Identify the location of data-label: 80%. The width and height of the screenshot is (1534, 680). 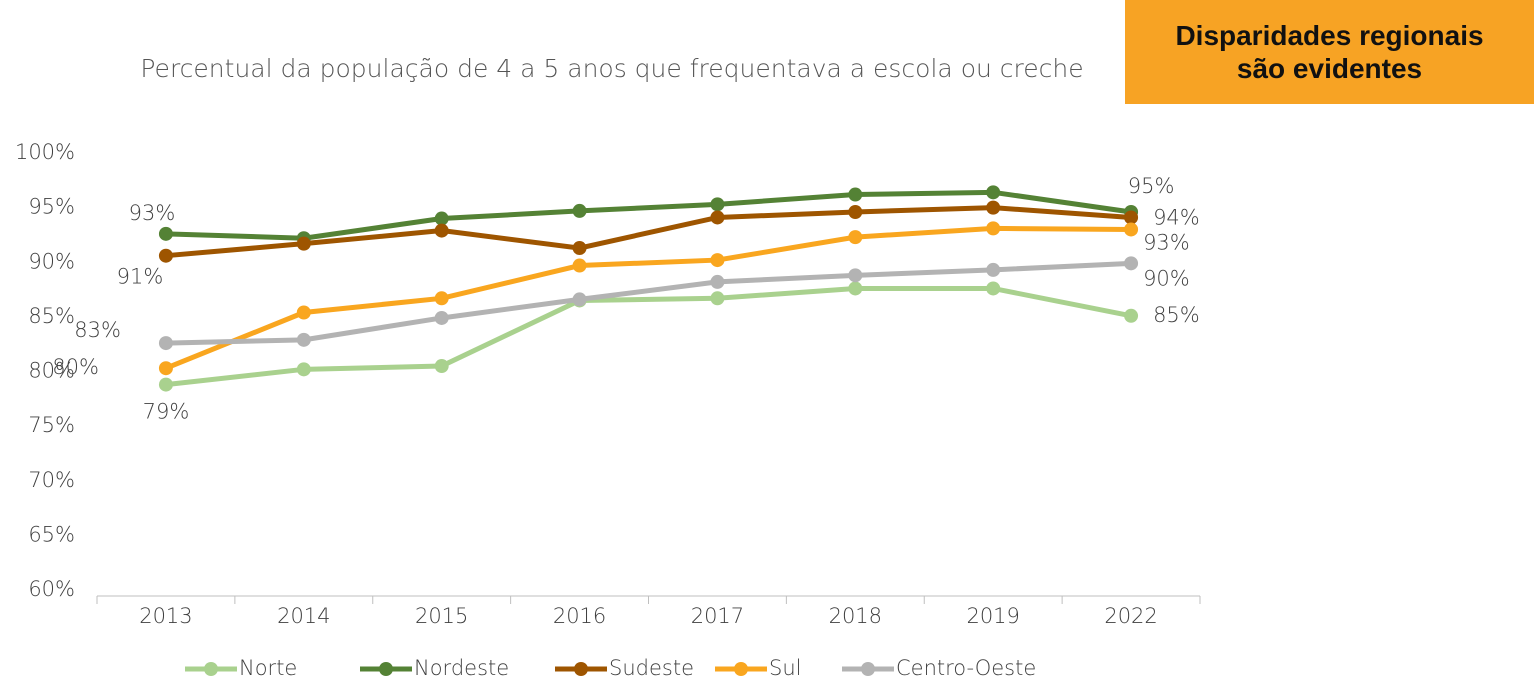
(75, 367).